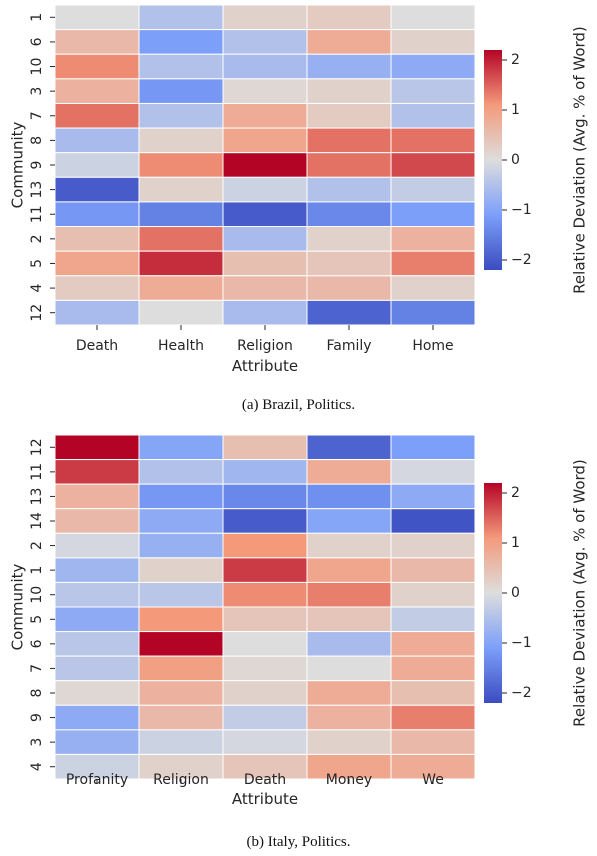 The image size is (597, 856). I want to click on heatmap-cell-brazil-2-death, so click(97, 239).